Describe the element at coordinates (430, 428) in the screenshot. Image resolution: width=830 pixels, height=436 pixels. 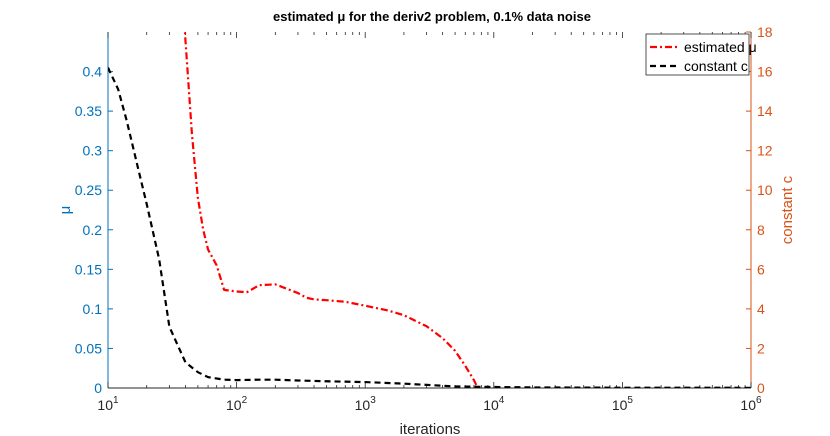
I see `x-axis-label: iterations` at that location.